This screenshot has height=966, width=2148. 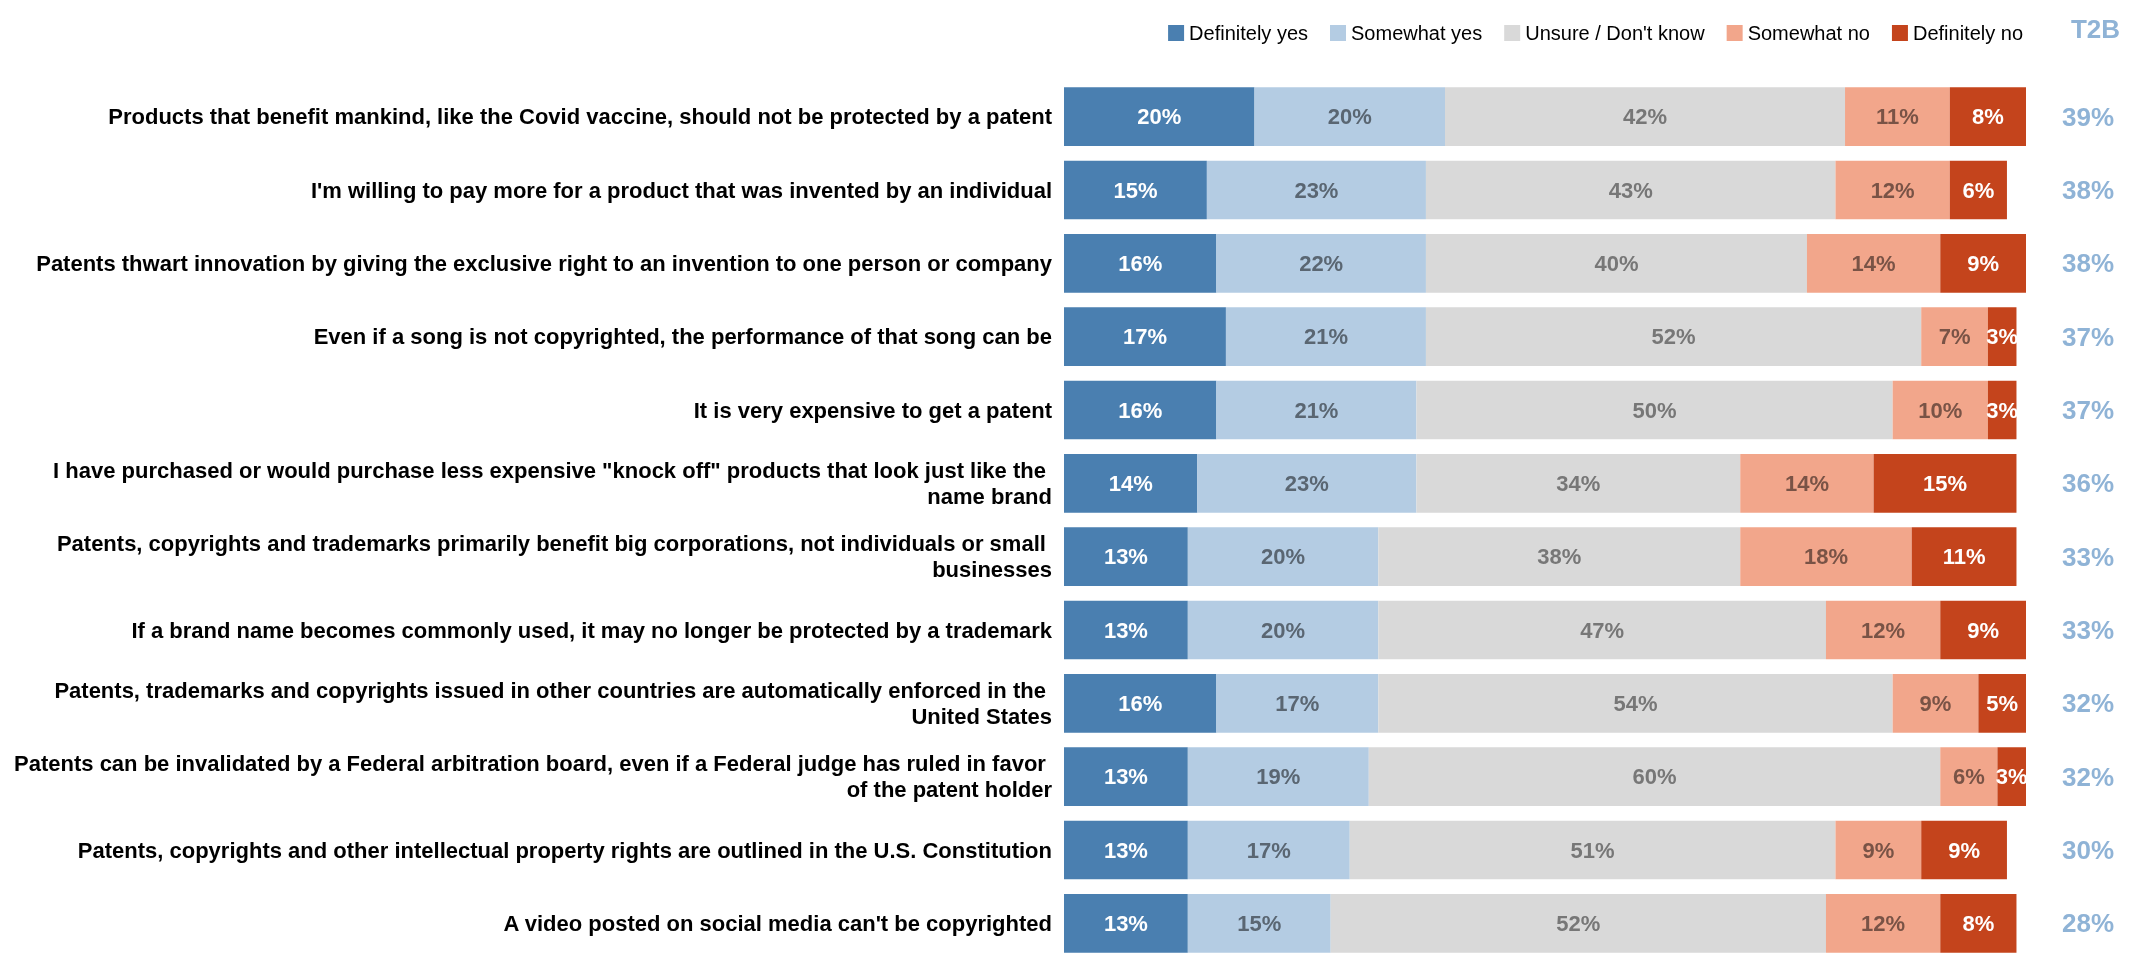 What do you see at coordinates (1808, 33) in the screenshot?
I see `legend-label: Somewhat no` at bounding box center [1808, 33].